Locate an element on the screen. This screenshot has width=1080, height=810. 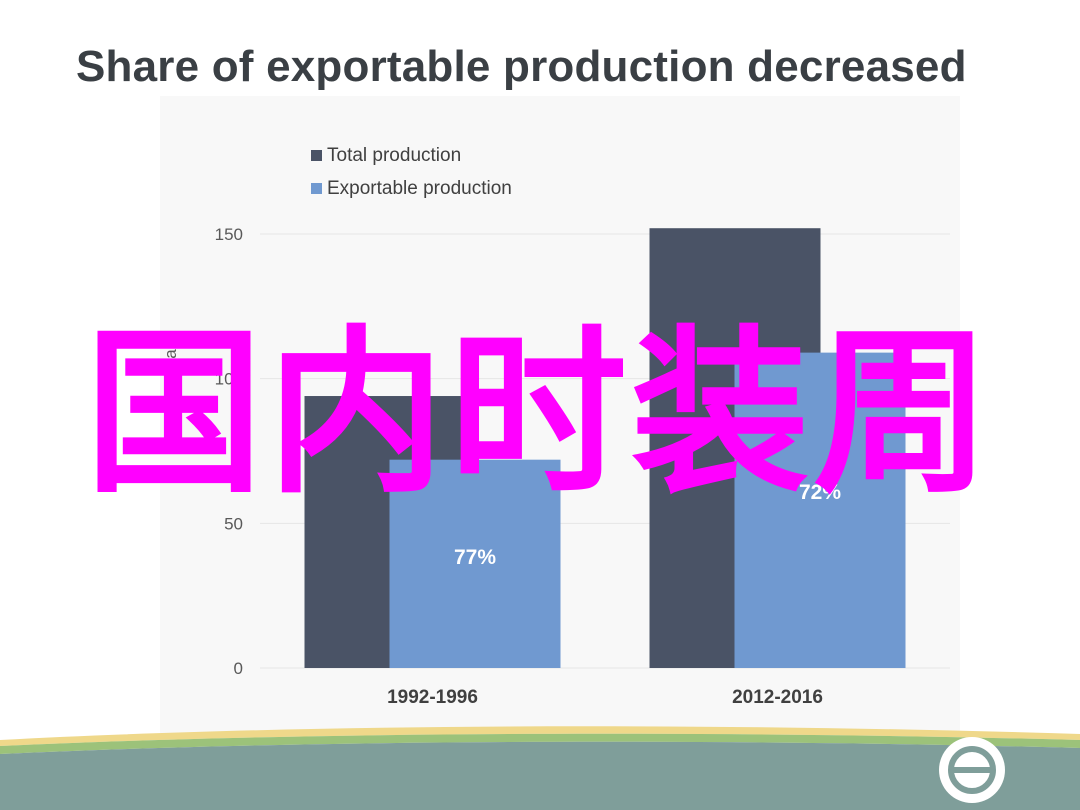
legend-label: Exportable production is located at coordinates (419, 188).